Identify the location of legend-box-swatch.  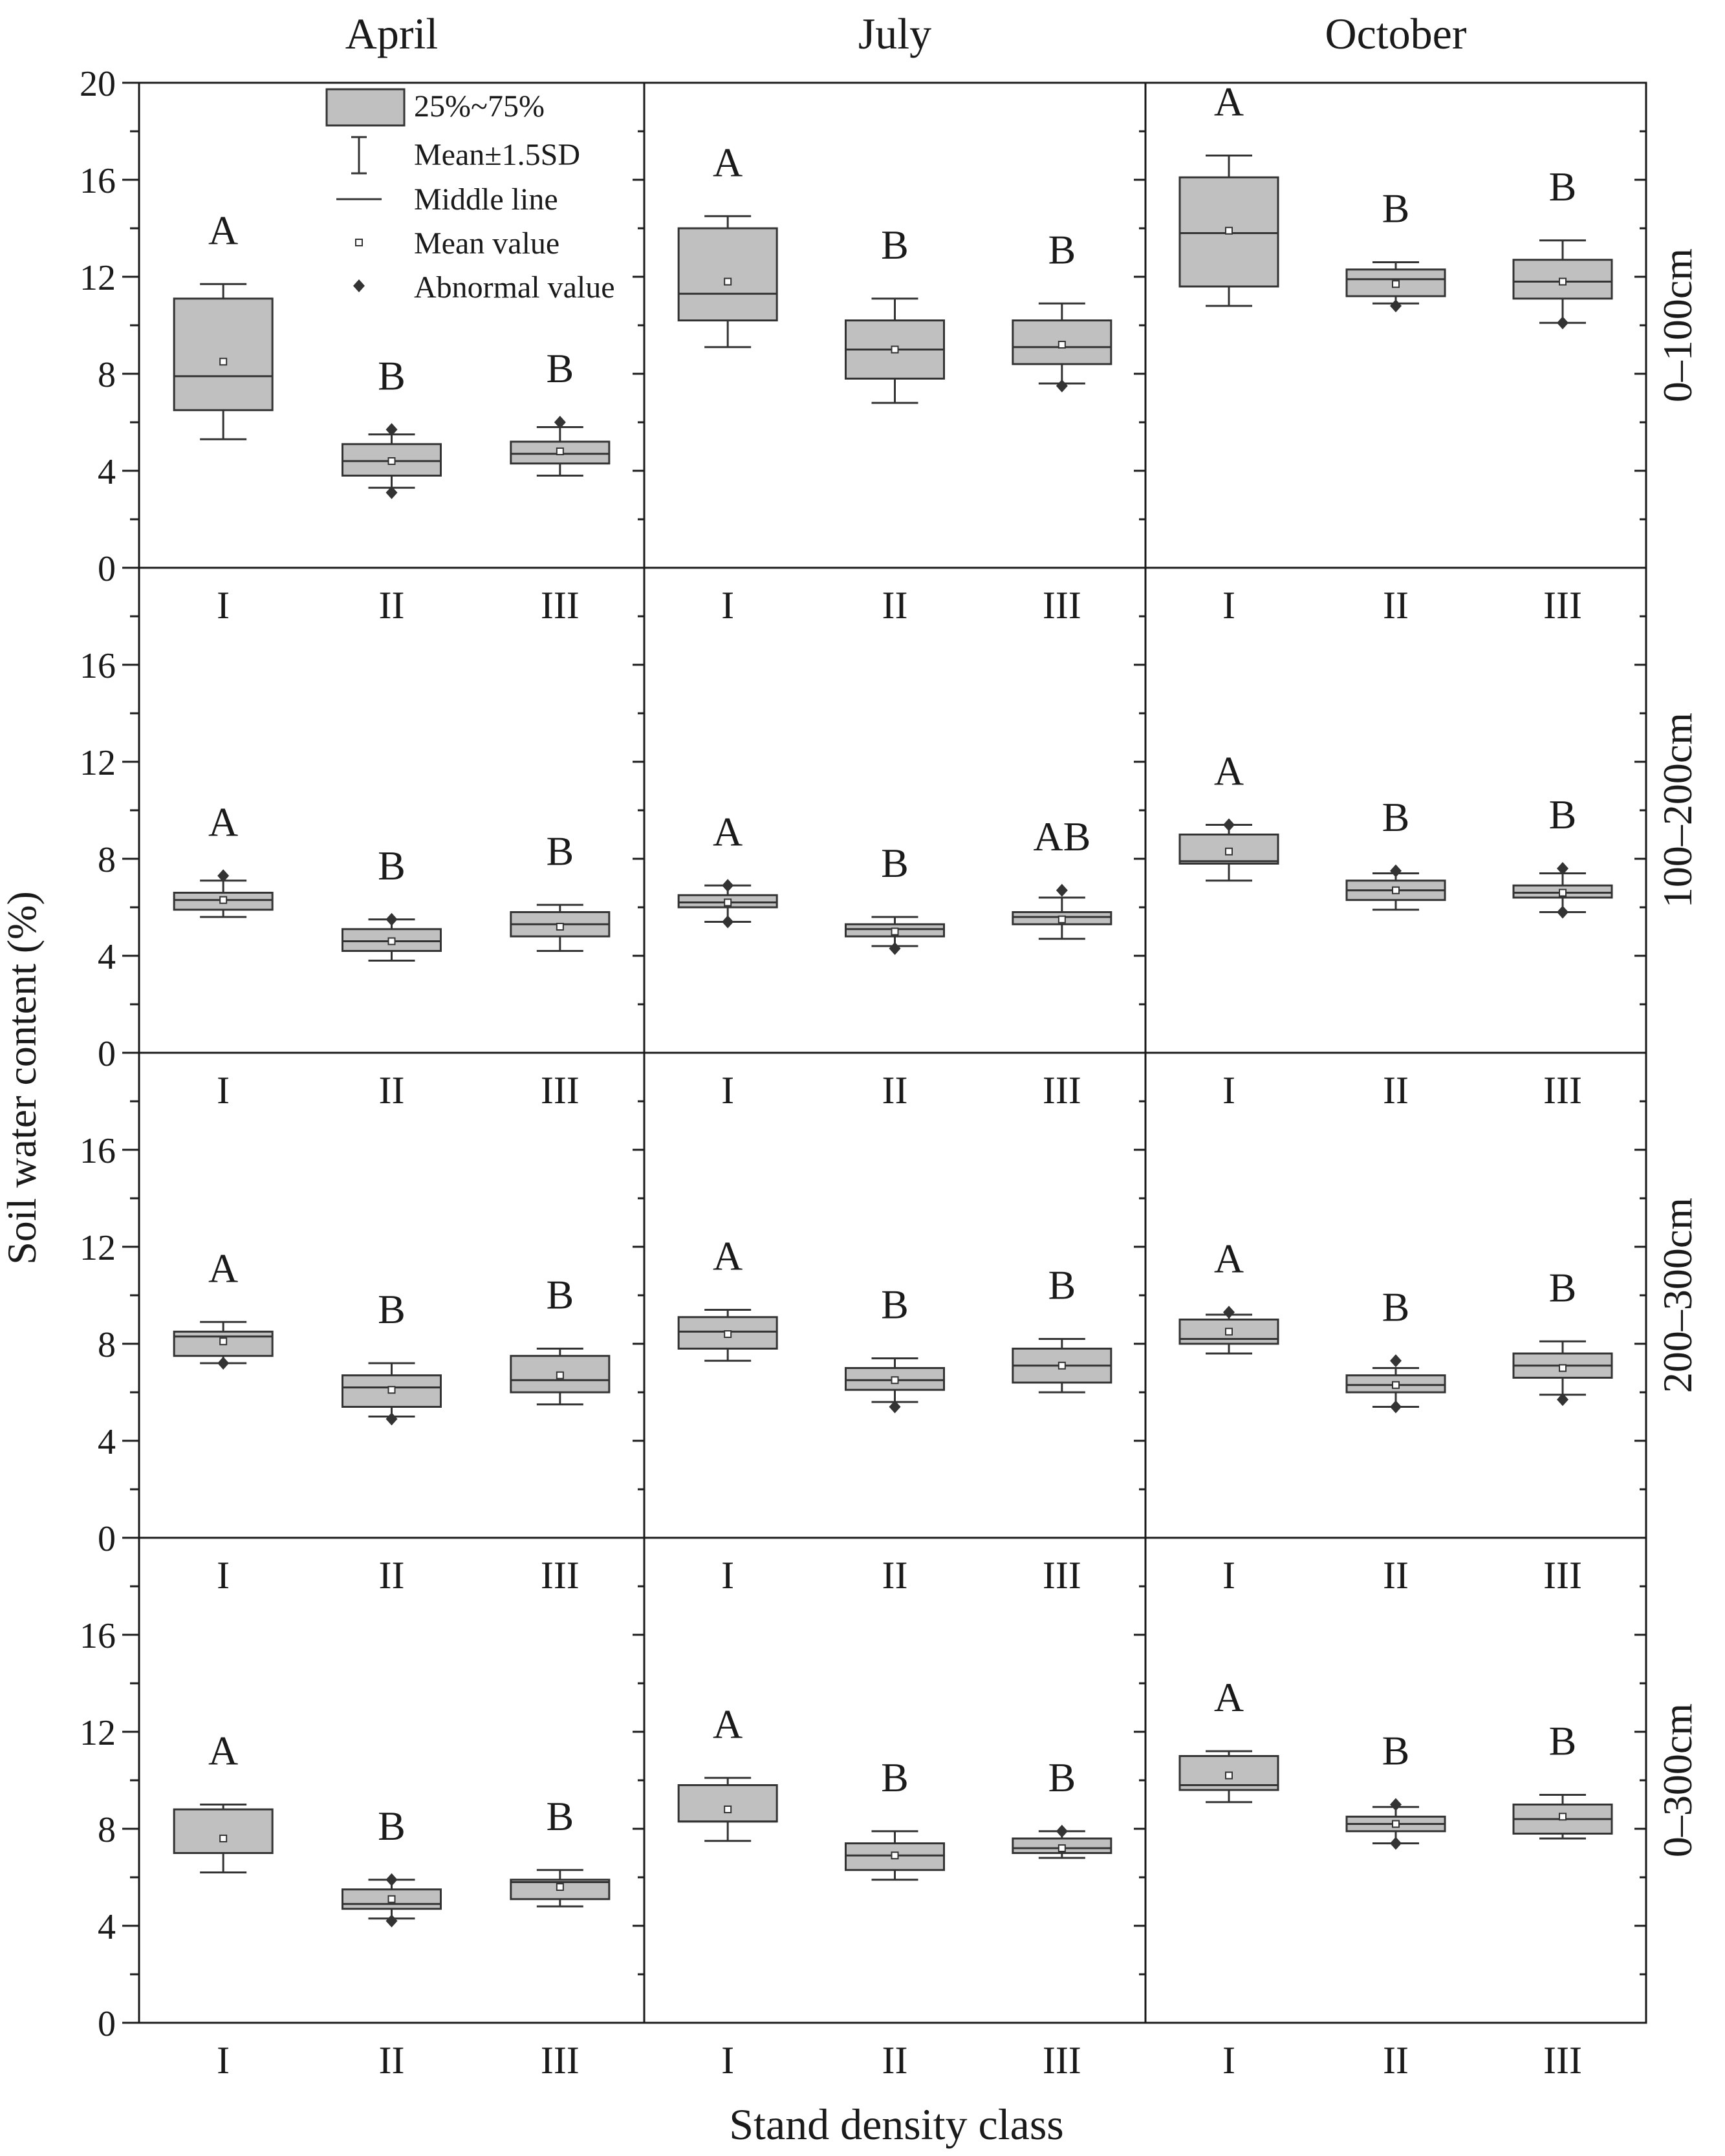
(366, 108).